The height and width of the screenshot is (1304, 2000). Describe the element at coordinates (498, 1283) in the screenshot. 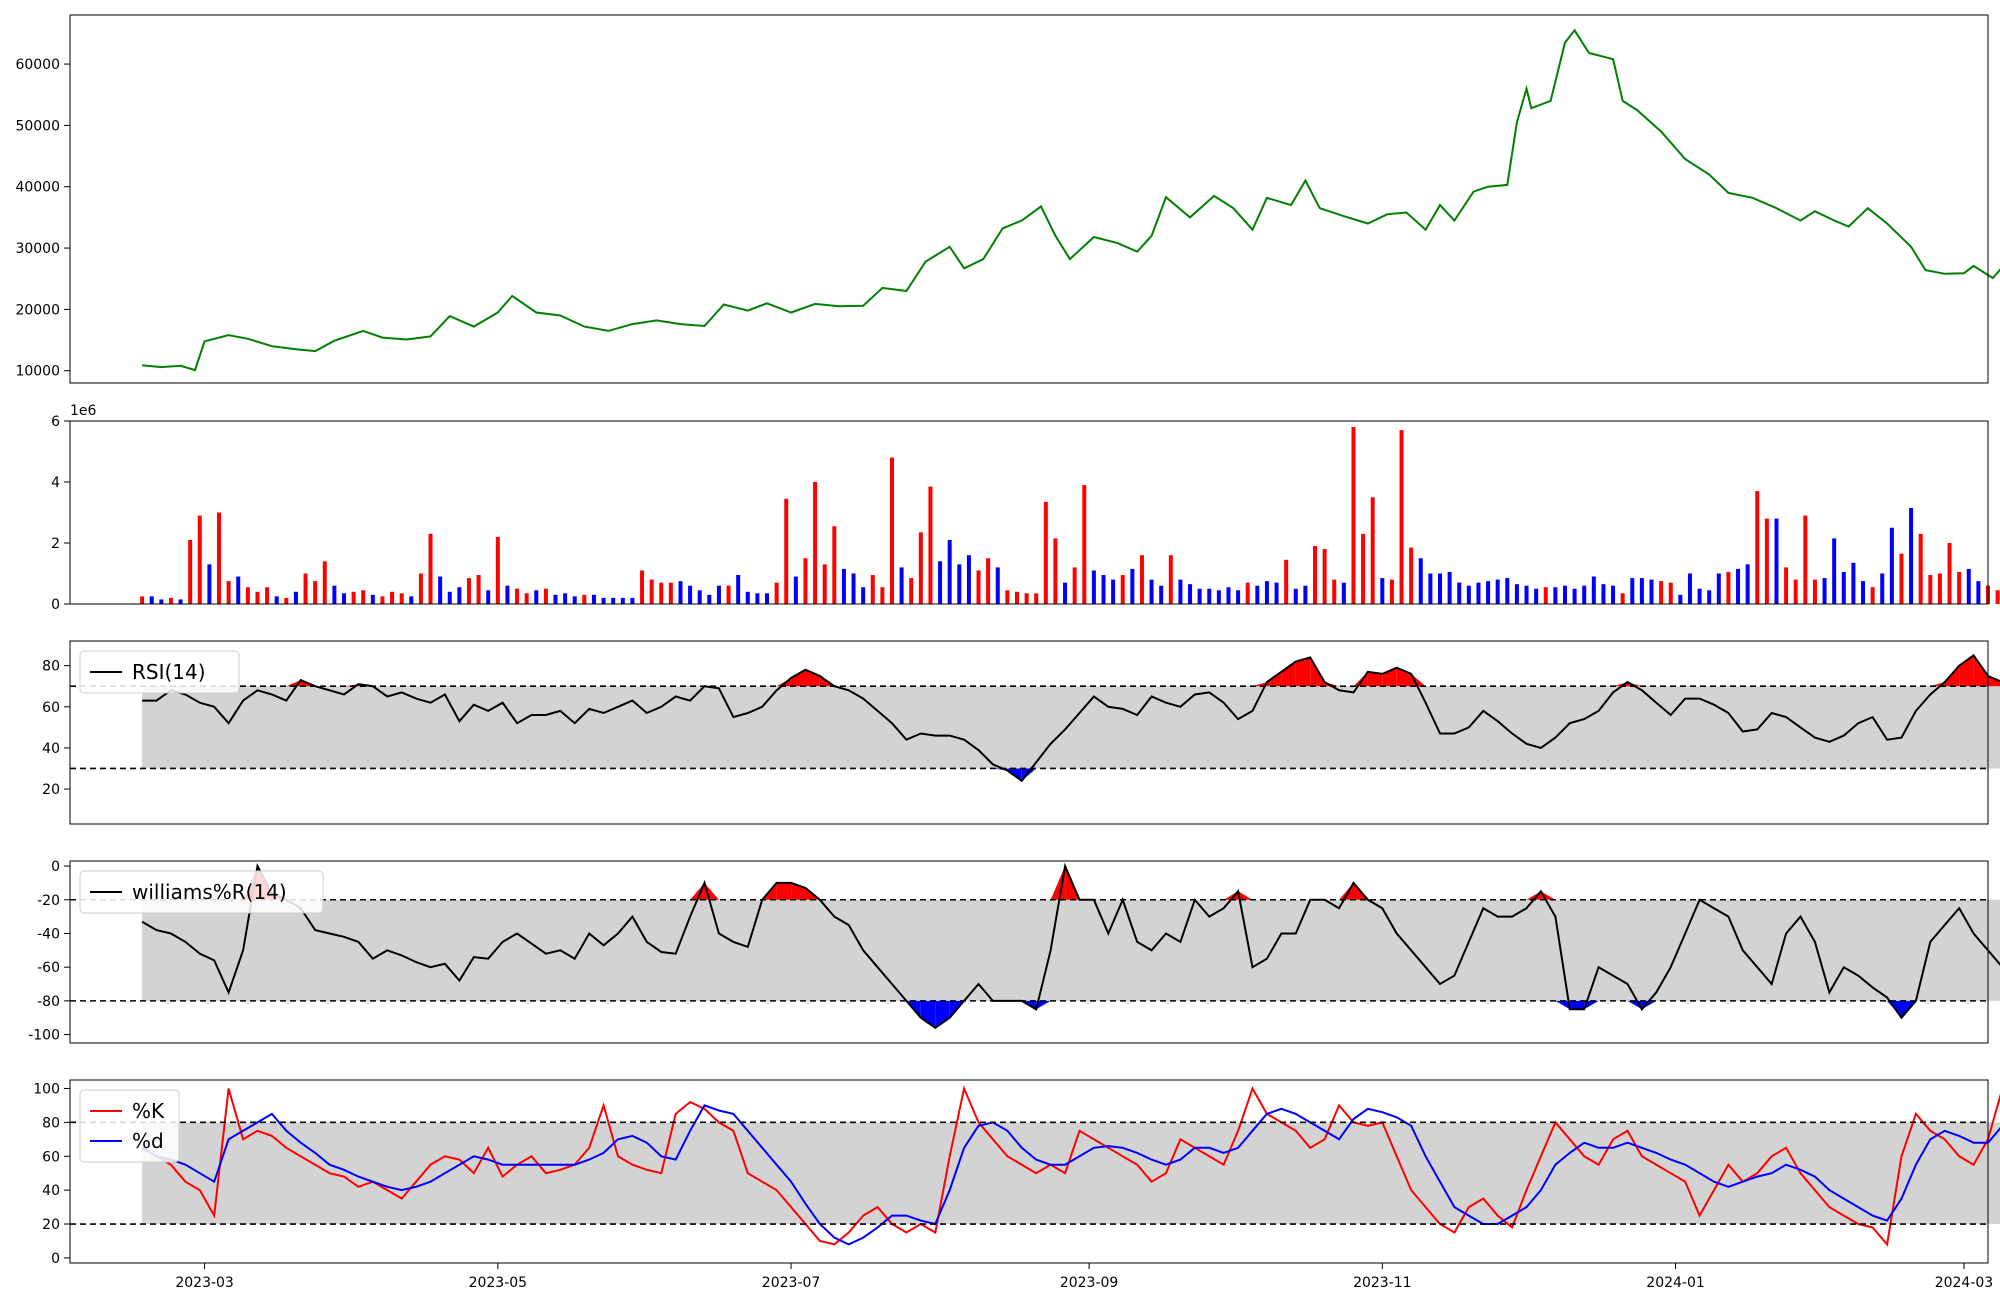

I see `x-tick-label: 2023-05` at that location.